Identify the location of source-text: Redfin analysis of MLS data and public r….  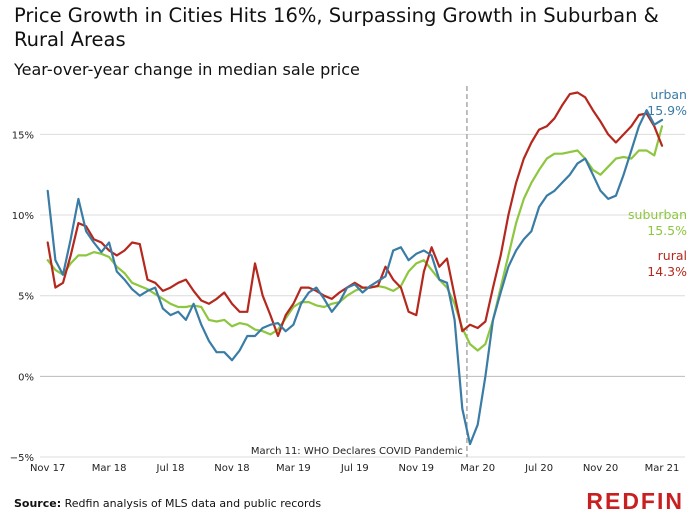
(193, 503).